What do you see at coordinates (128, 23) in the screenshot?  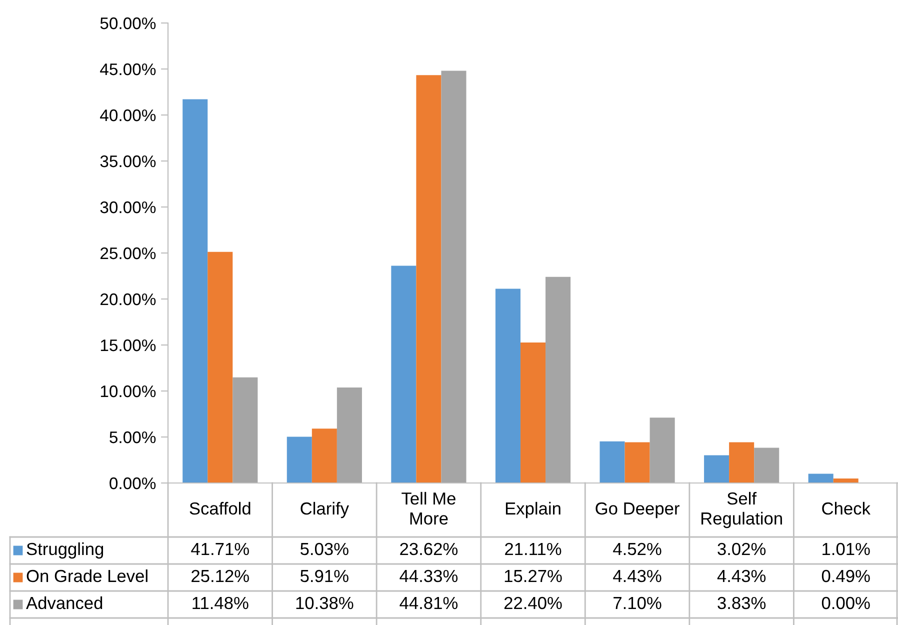 I see `y-tick-label: 50.00%` at bounding box center [128, 23].